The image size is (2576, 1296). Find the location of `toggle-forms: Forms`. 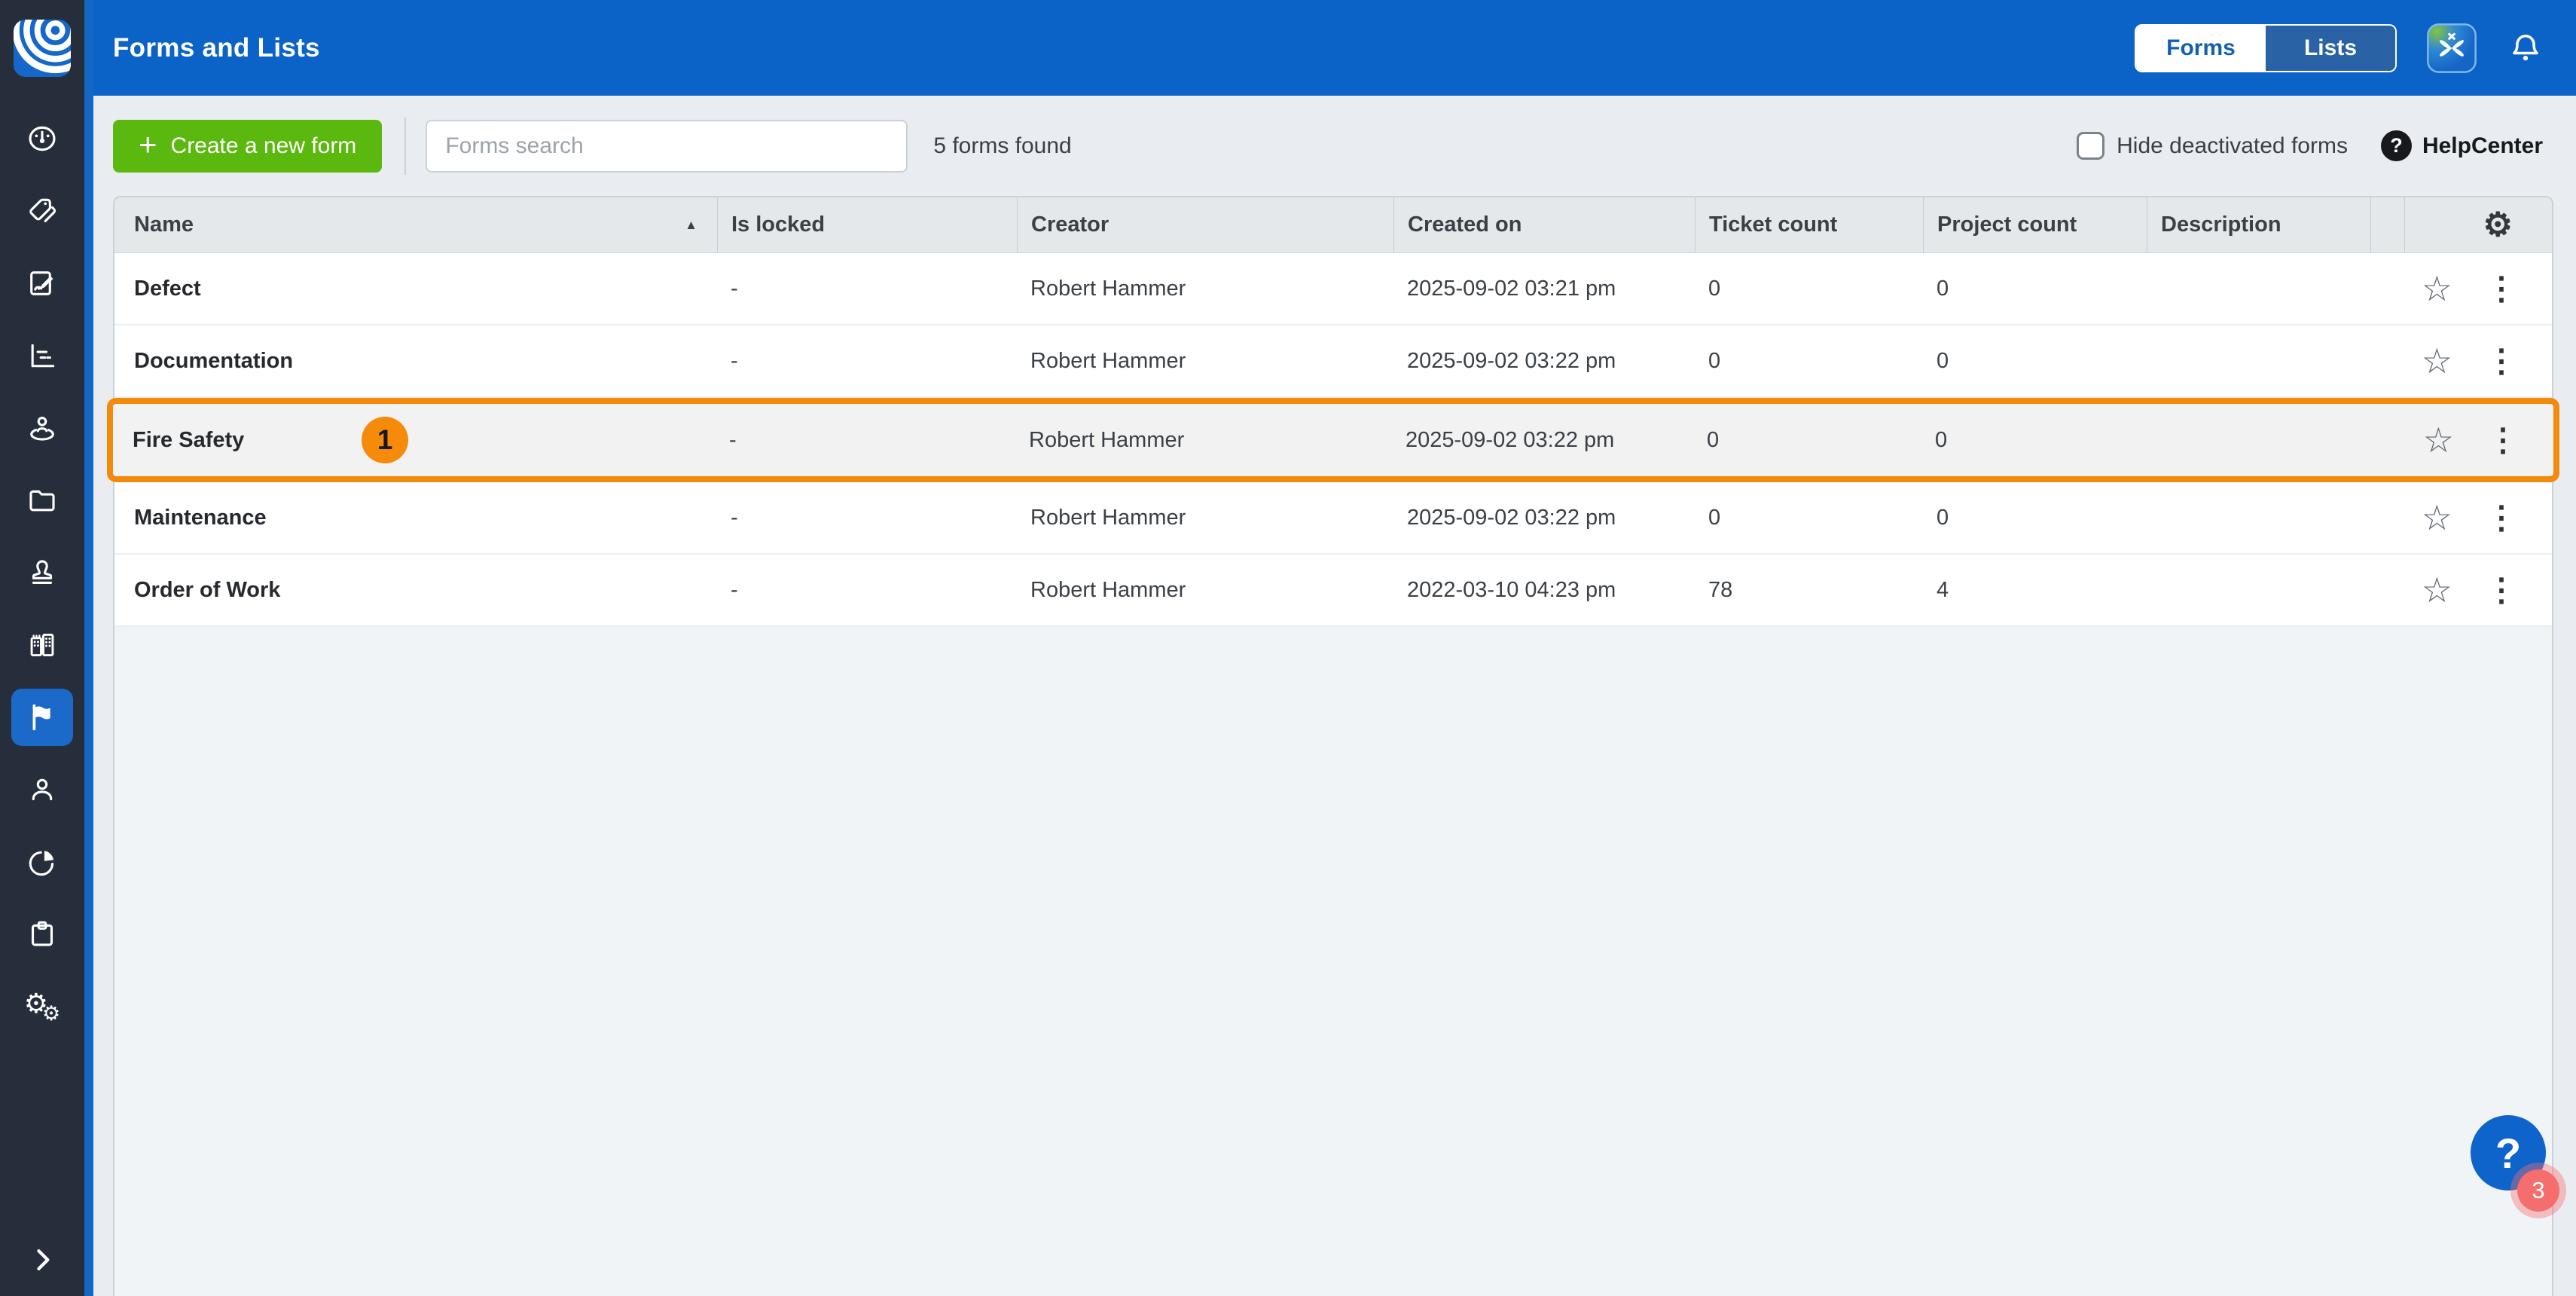

toggle-forms: Forms is located at coordinates (2201, 48).